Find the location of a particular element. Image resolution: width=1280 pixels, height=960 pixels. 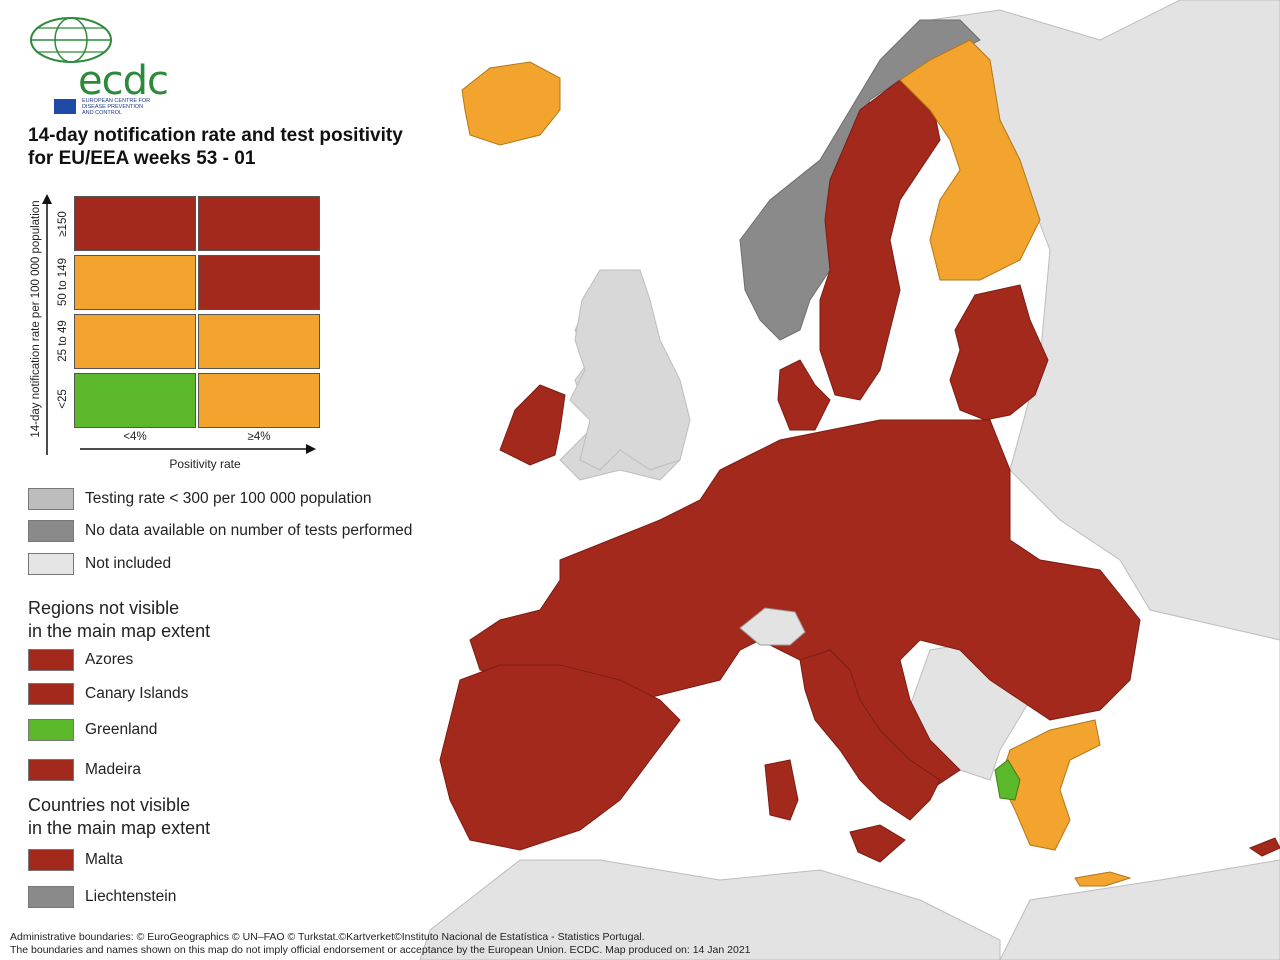

finland-region is located at coordinates (970, 160).